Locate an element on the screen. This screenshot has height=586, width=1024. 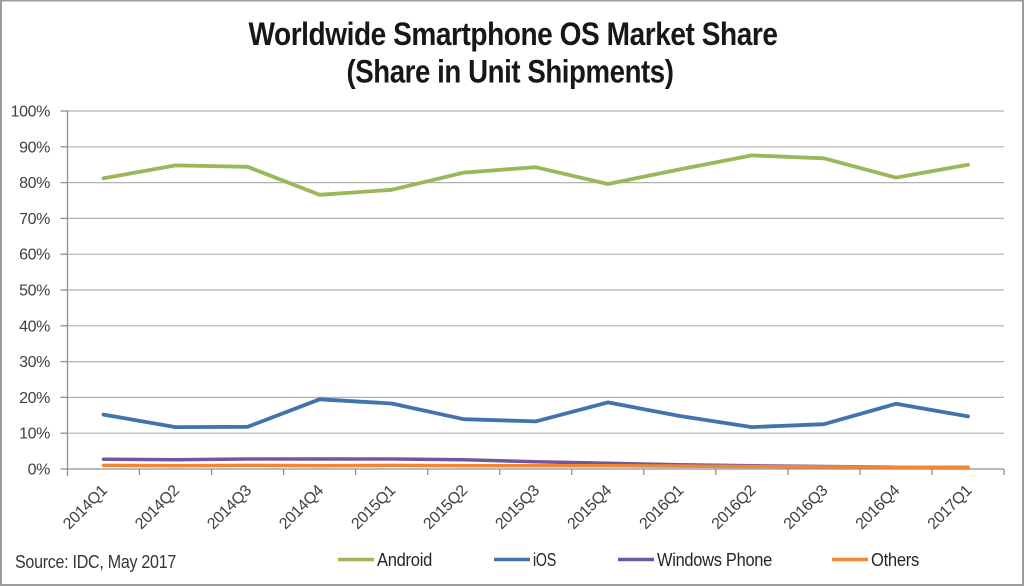
svg-text: 10% is located at coordinates (34, 434).